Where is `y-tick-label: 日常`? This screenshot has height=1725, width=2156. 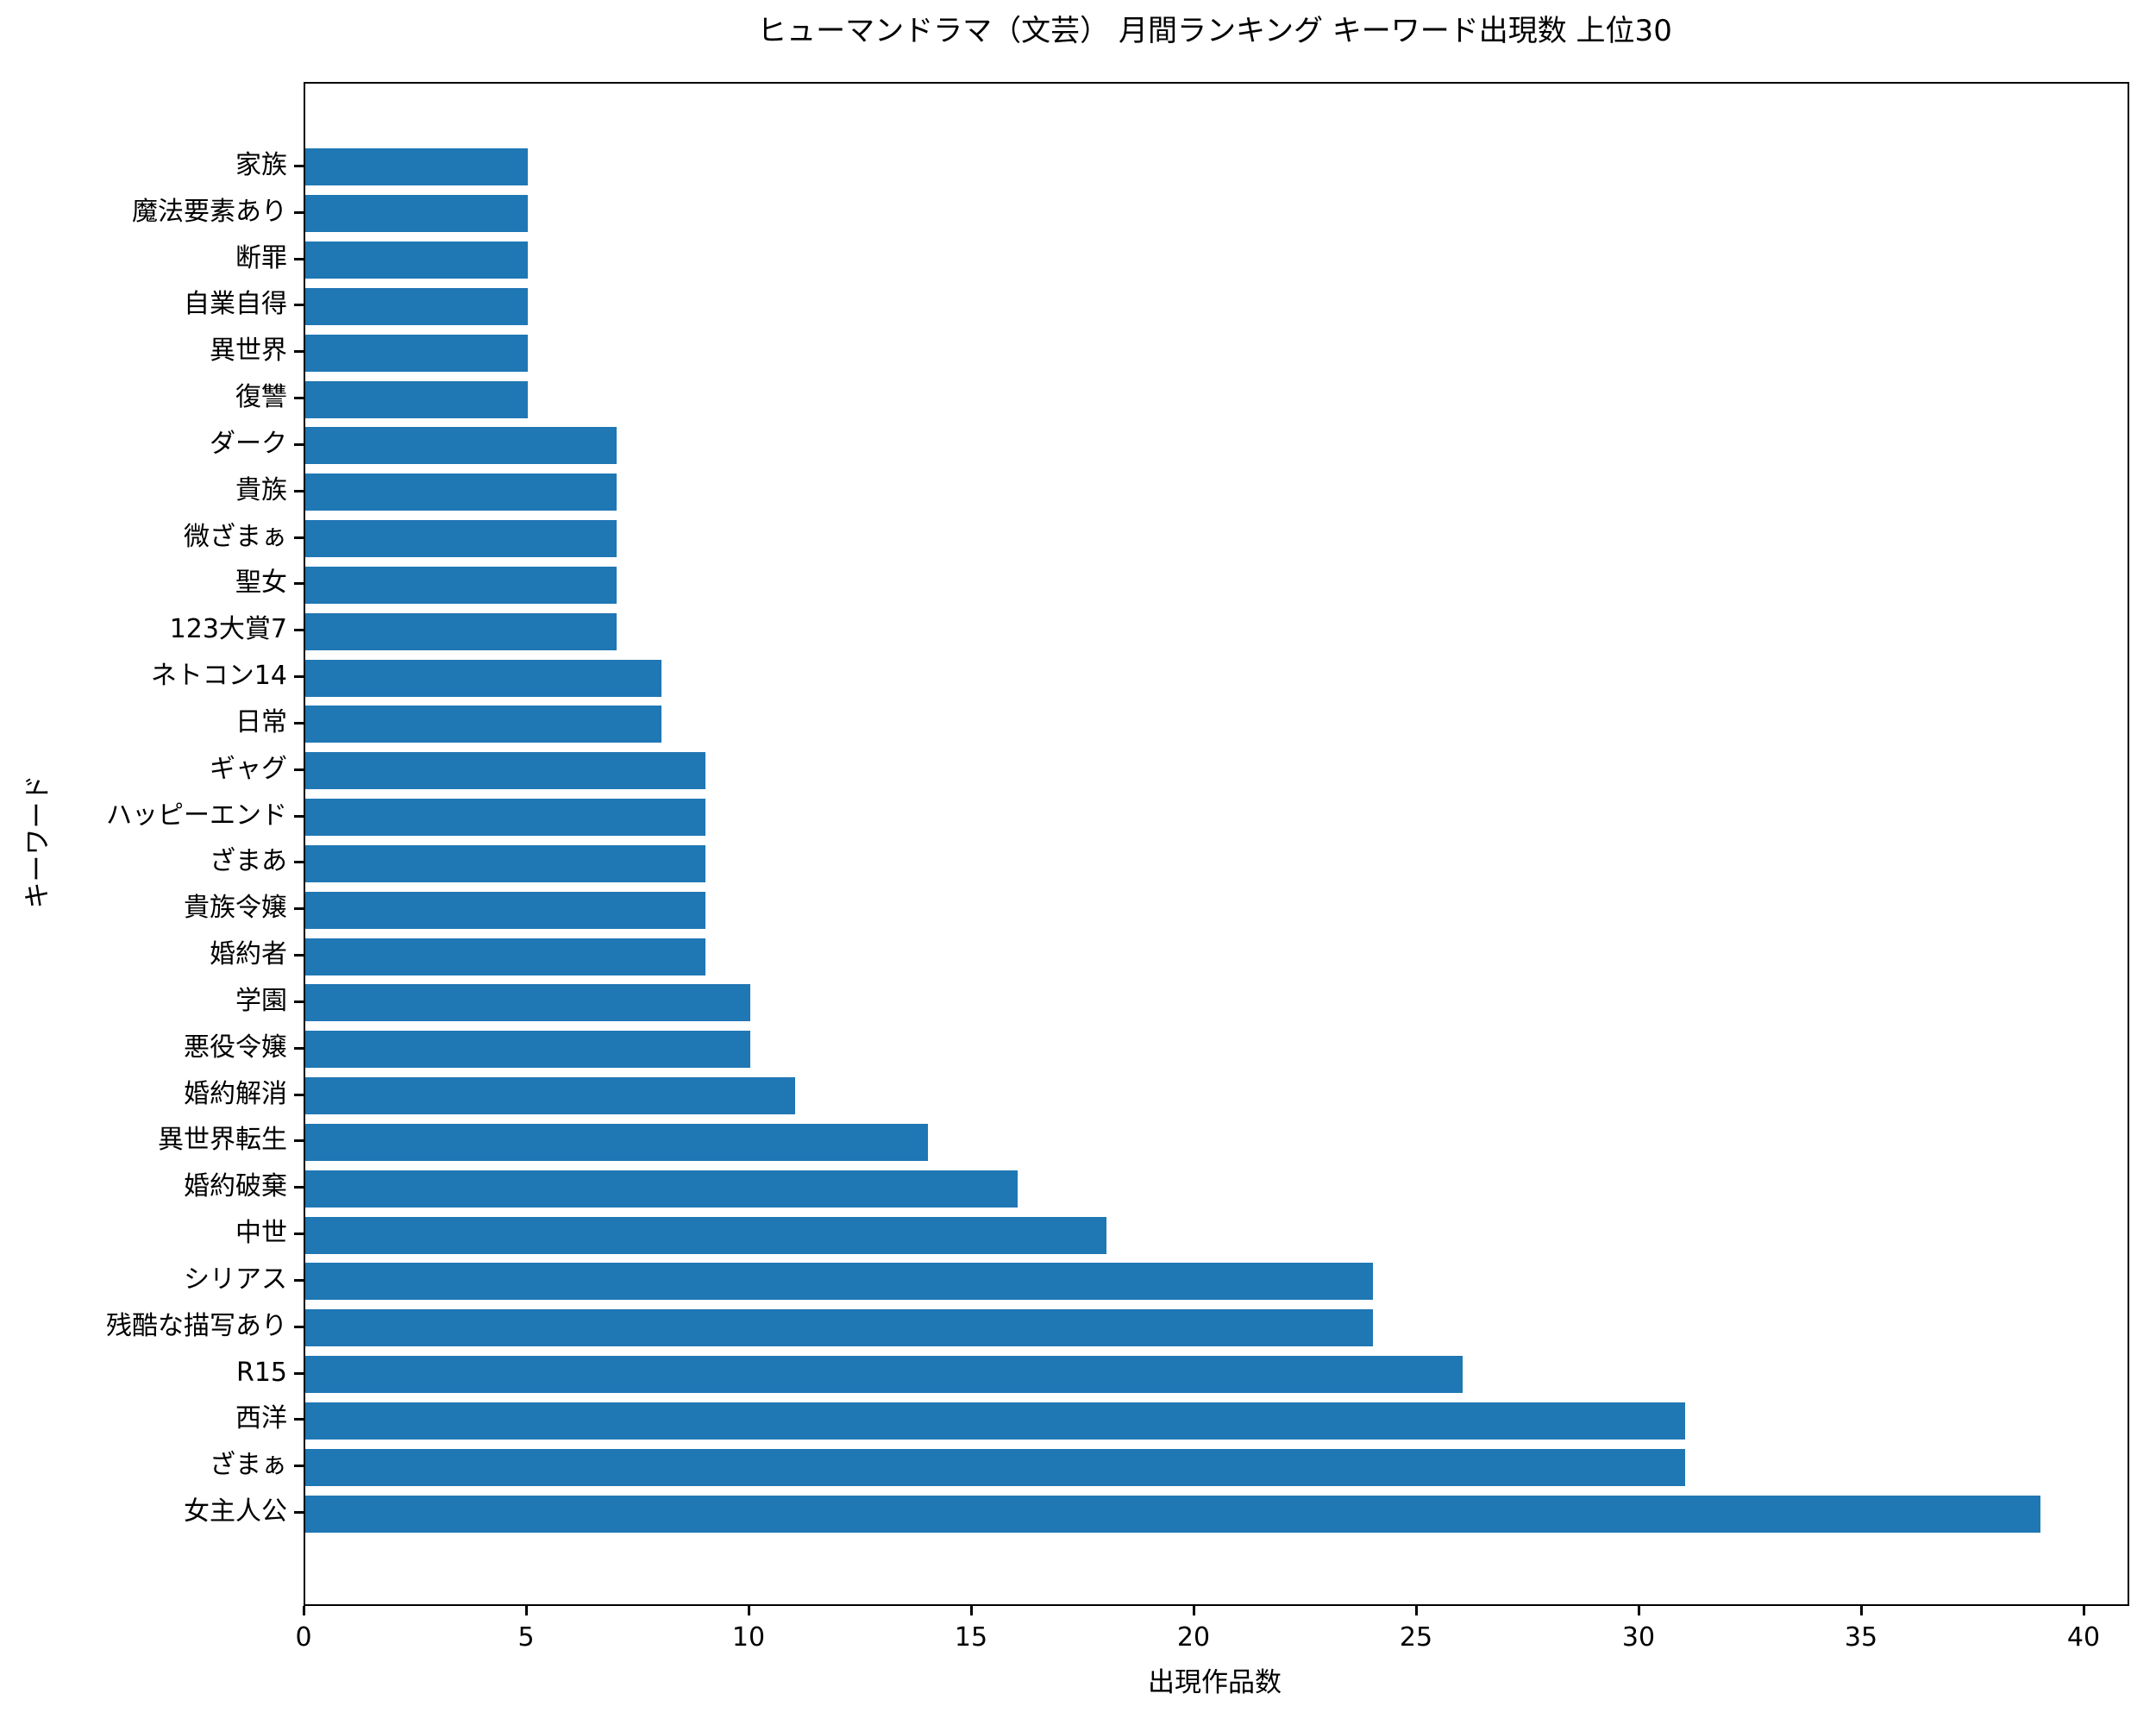
y-tick-label: 日常 is located at coordinates (261, 722).